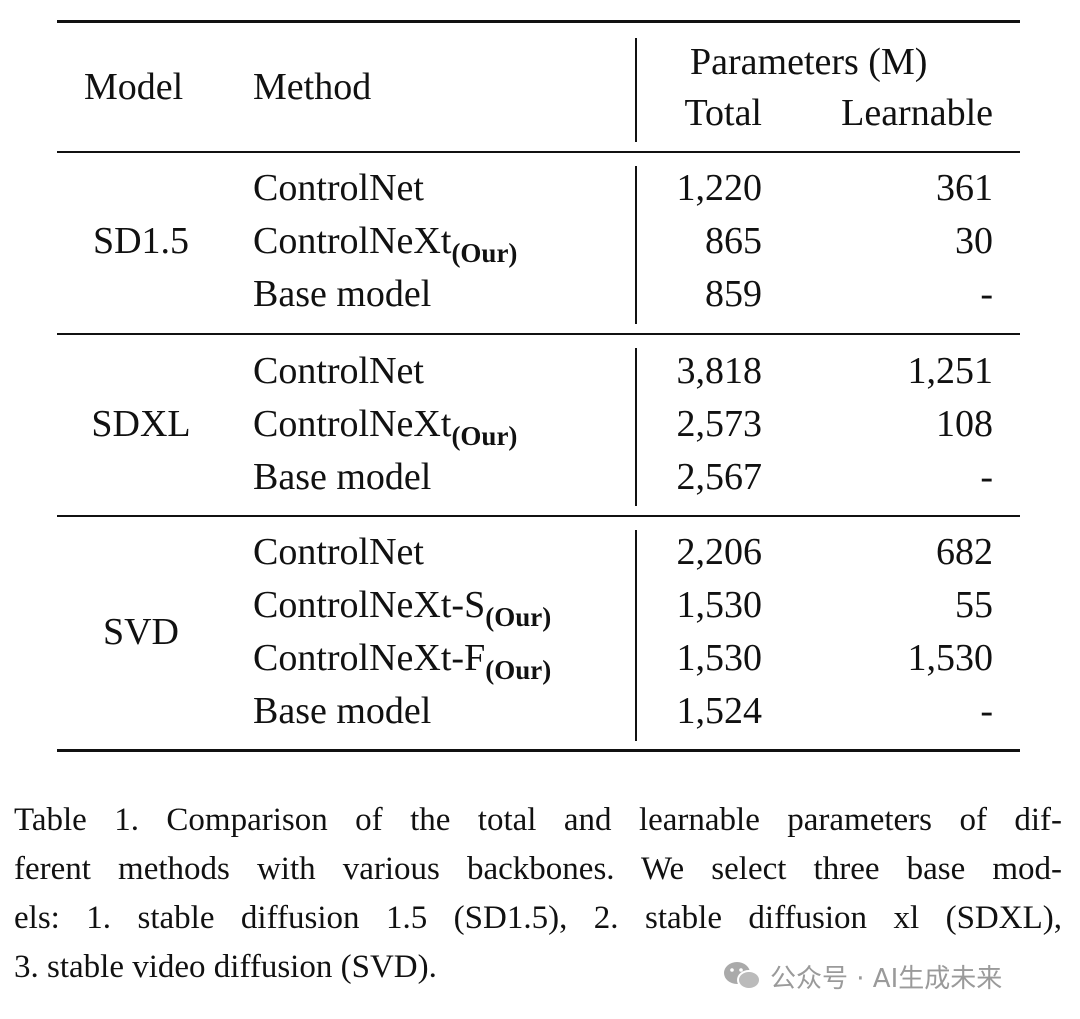 Image resolution: width=1080 pixels, height=1019 pixels. Describe the element at coordinates (719, 477) in the screenshot. I see `total-params: 2,567` at that location.